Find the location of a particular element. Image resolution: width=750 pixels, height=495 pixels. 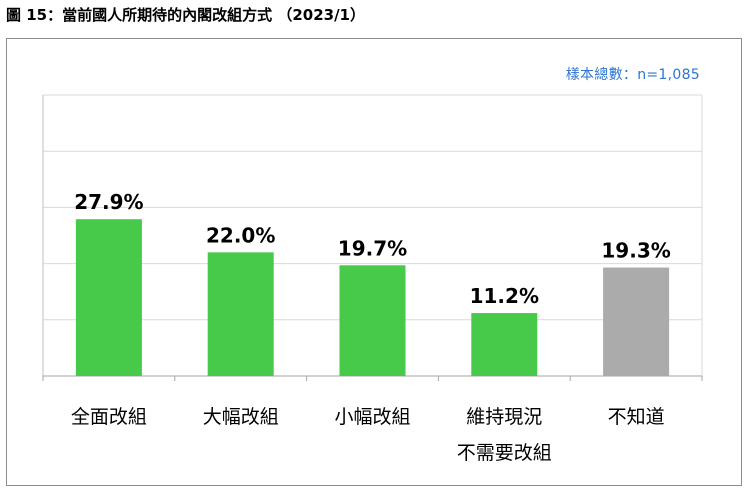

value-label: 22.0% is located at coordinates (240, 235).